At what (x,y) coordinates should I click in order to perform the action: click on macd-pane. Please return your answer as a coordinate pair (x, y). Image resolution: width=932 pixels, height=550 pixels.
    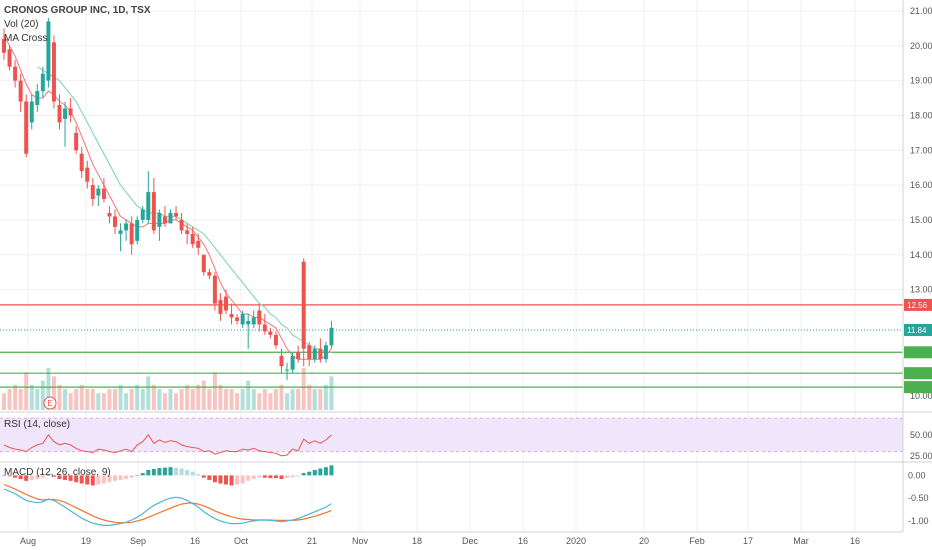
    Looking at the image, I should click on (168, 495).